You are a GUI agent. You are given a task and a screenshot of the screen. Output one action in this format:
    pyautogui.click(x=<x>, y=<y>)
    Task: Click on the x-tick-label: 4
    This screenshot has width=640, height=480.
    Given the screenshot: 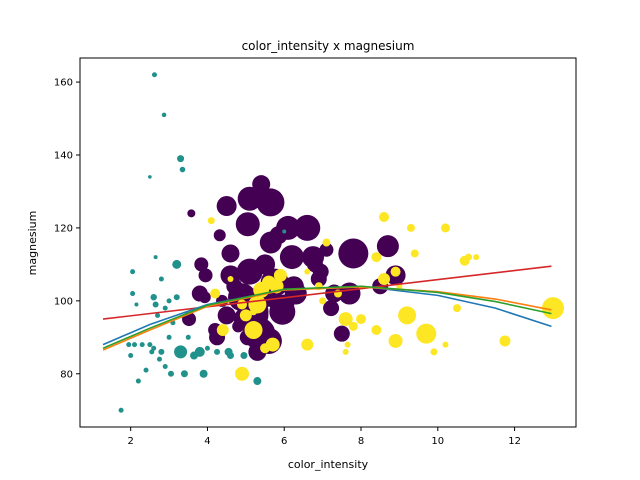 What is the action you would take?
    pyautogui.click(x=207, y=441)
    